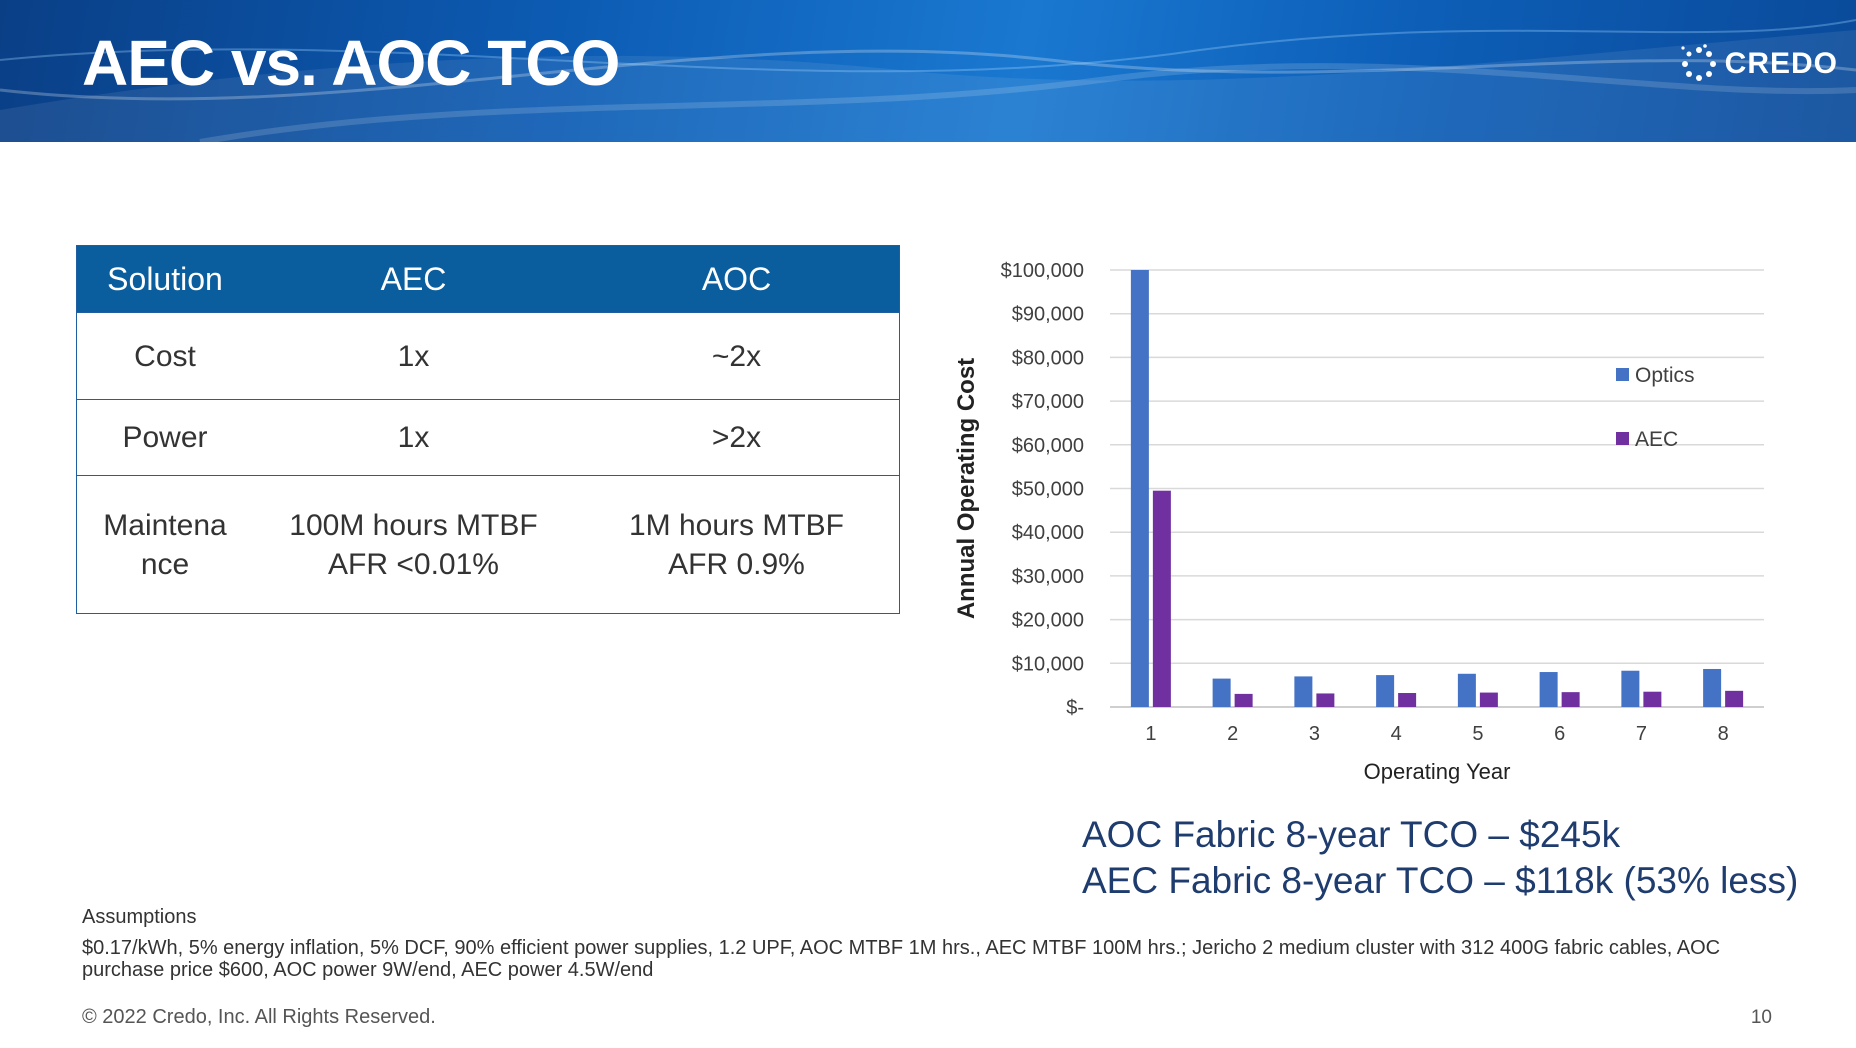 The image size is (1856, 1048). I want to click on header-aoc: AOC, so click(737, 279).